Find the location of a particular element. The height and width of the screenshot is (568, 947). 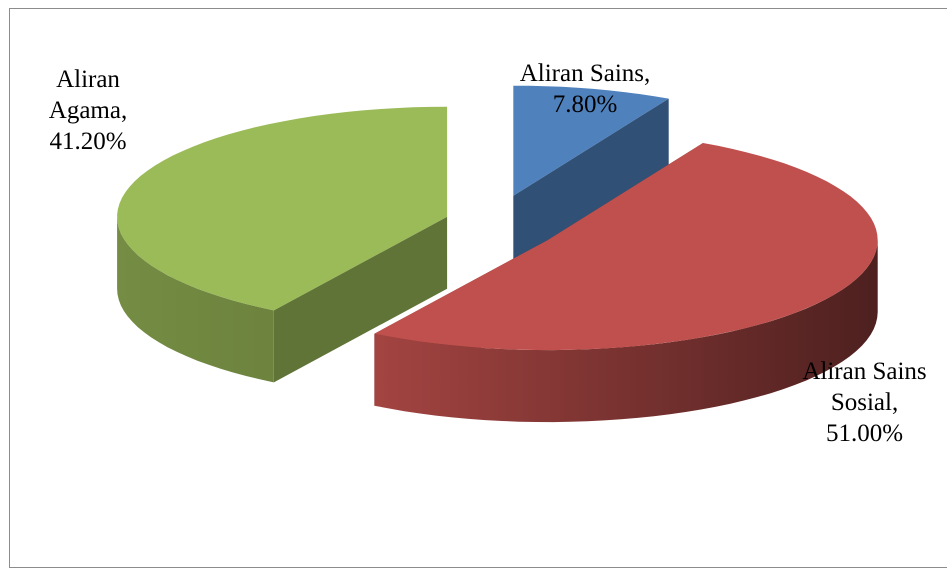

value-label: 7.80% is located at coordinates (585, 104).